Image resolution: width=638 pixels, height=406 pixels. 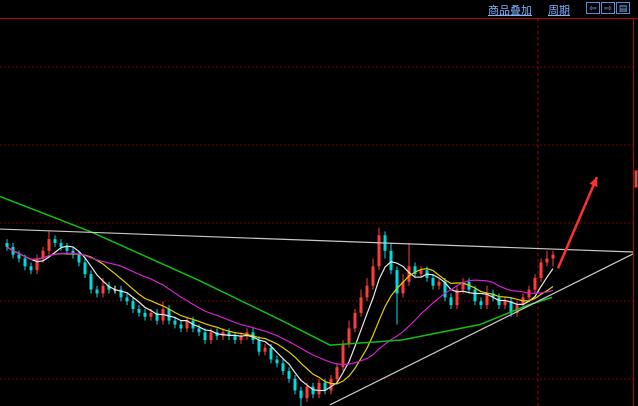 I want to click on chart-right-border, so click(x=633, y=212).